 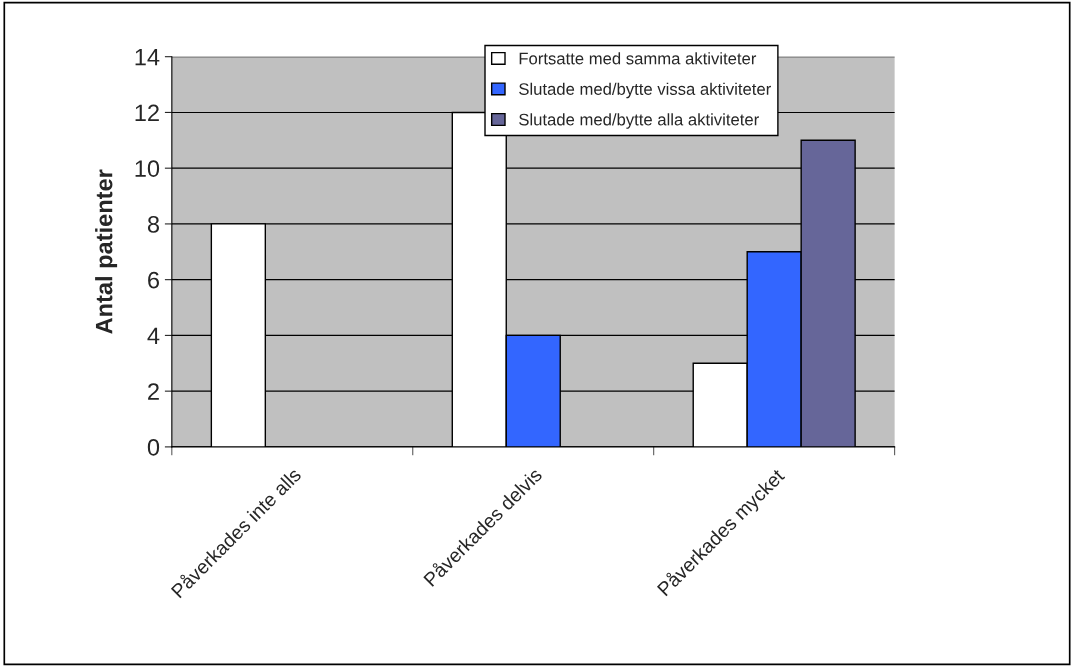 I want to click on y-tick-label: 0, so click(x=153, y=447).